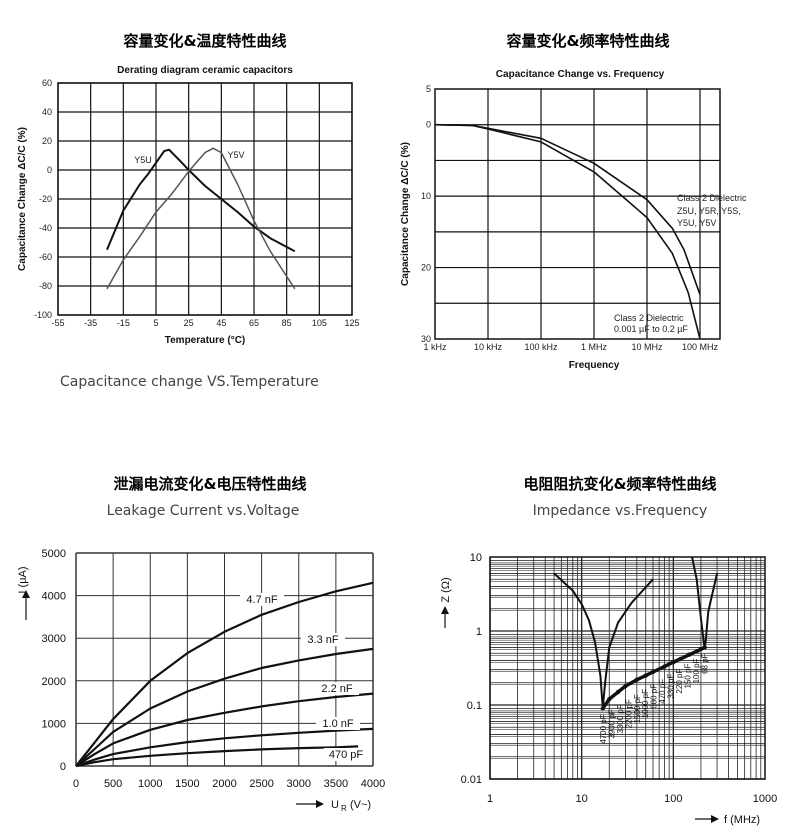  Describe the element at coordinates (647, 347) in the screenshot. I see `x-tick-label: 10 MHz` at that location.